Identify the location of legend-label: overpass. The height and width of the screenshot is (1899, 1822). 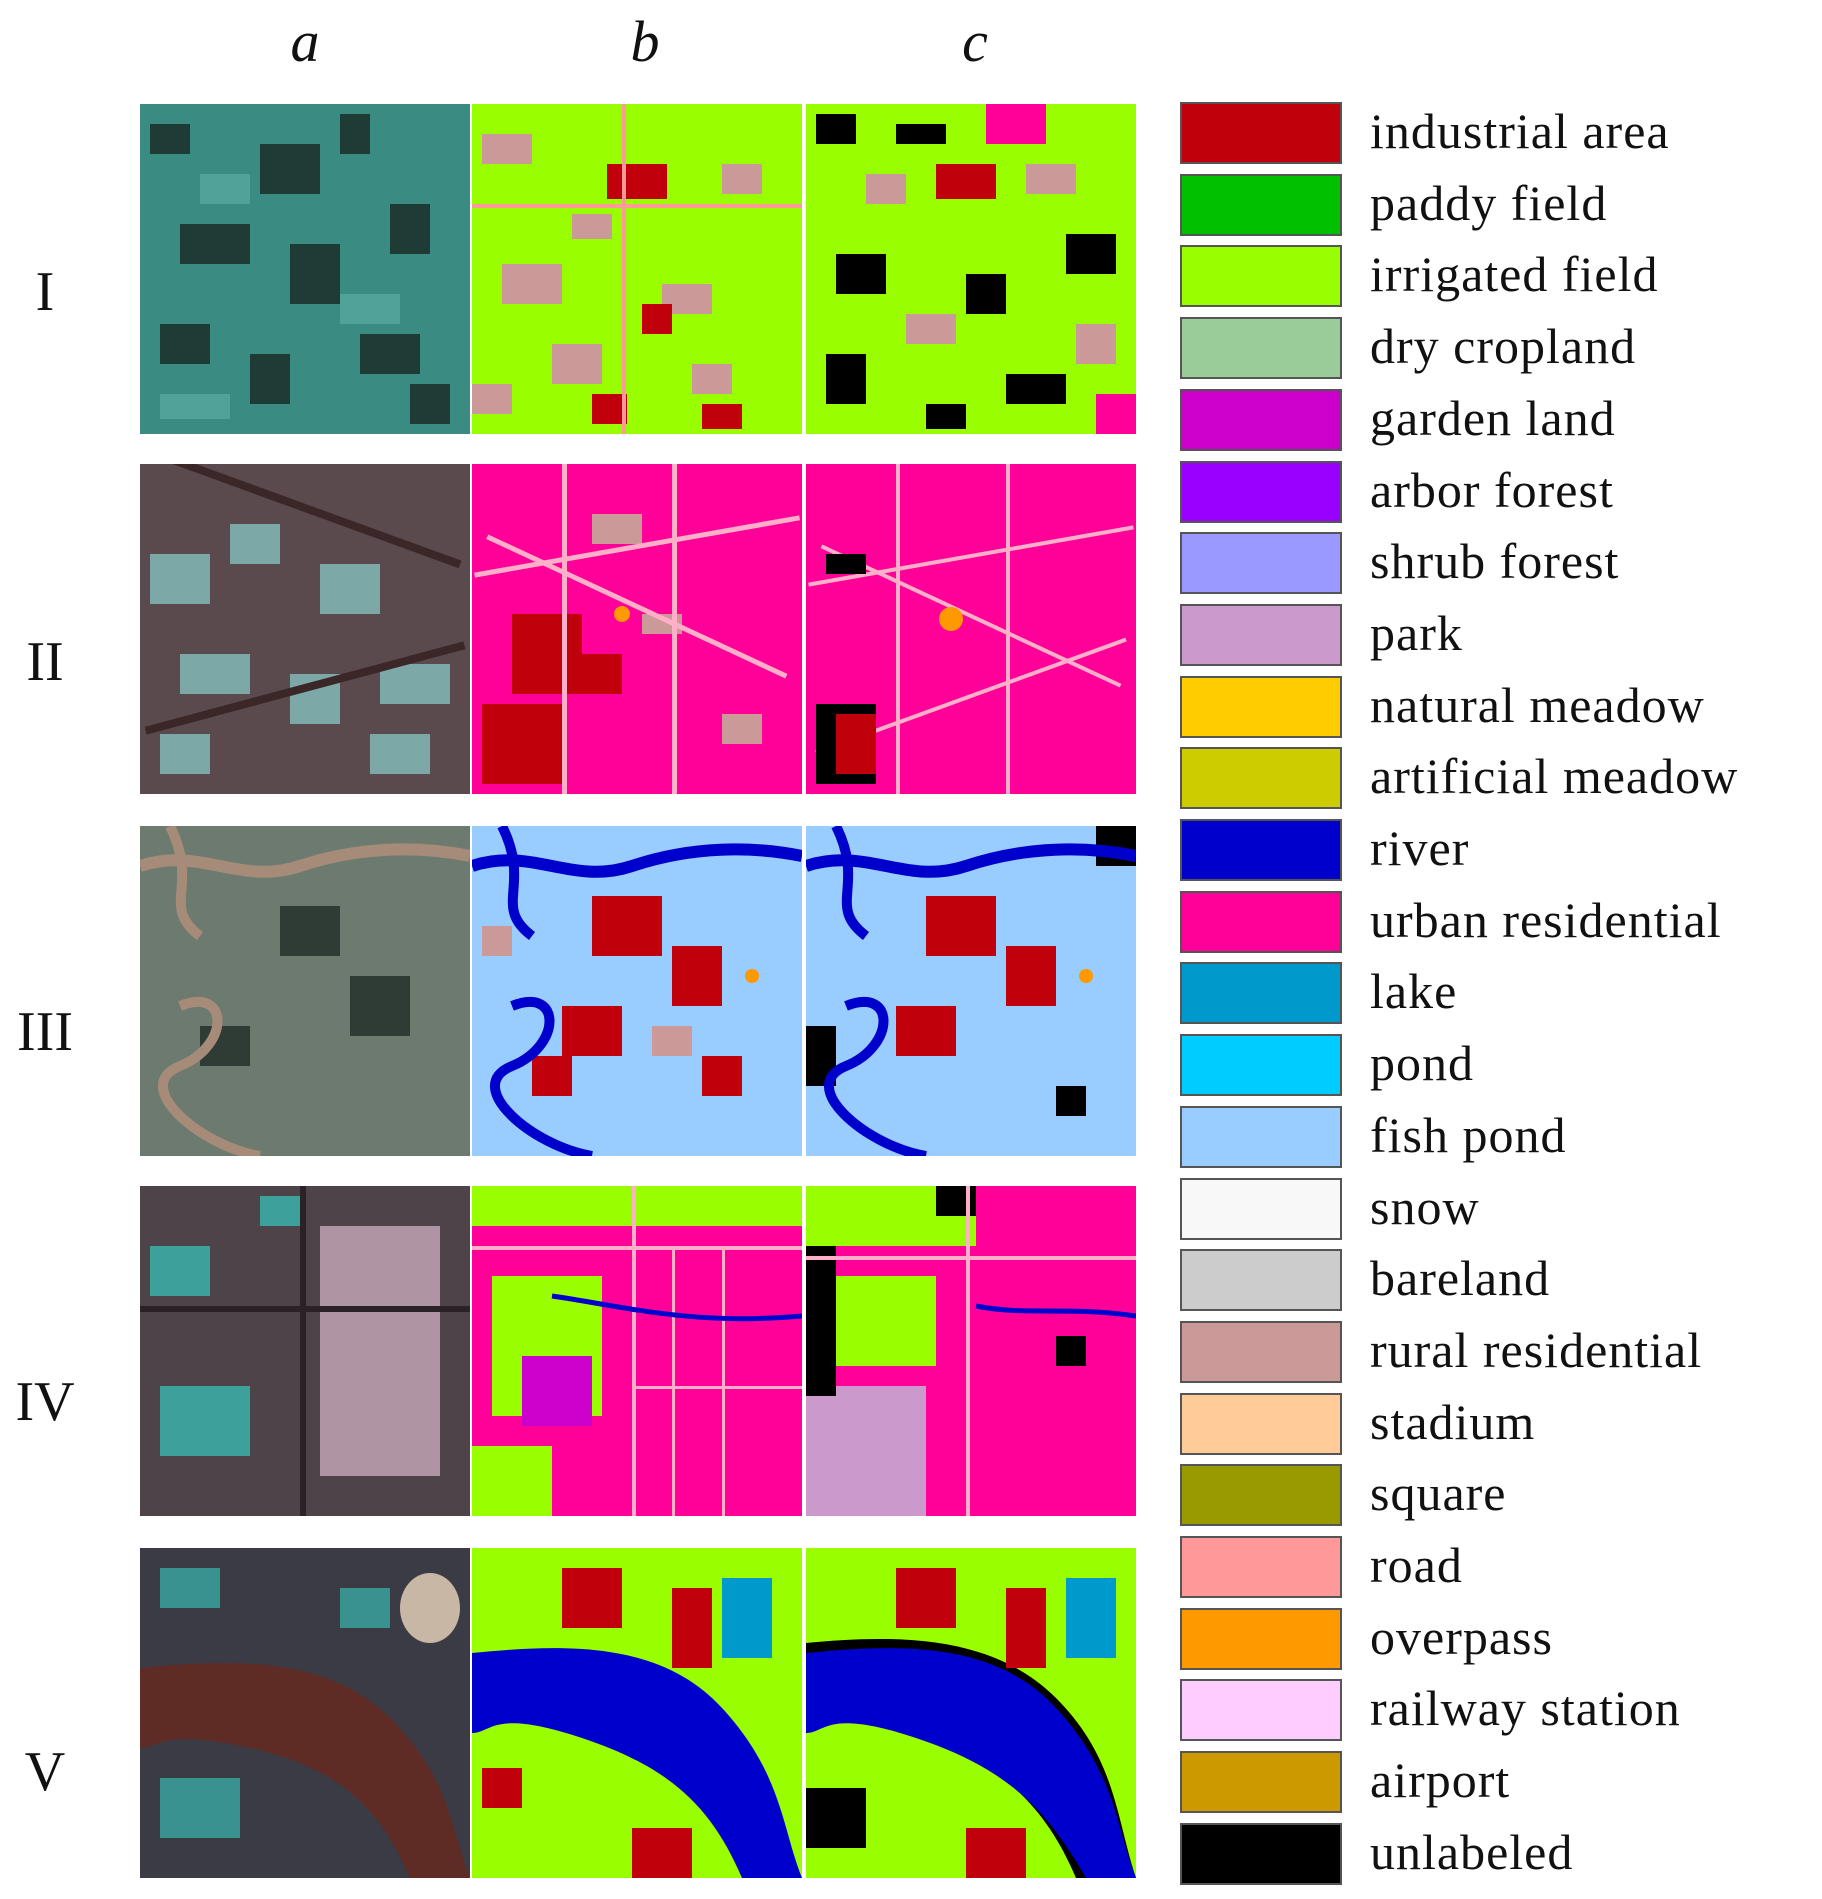
(1461, 1636).